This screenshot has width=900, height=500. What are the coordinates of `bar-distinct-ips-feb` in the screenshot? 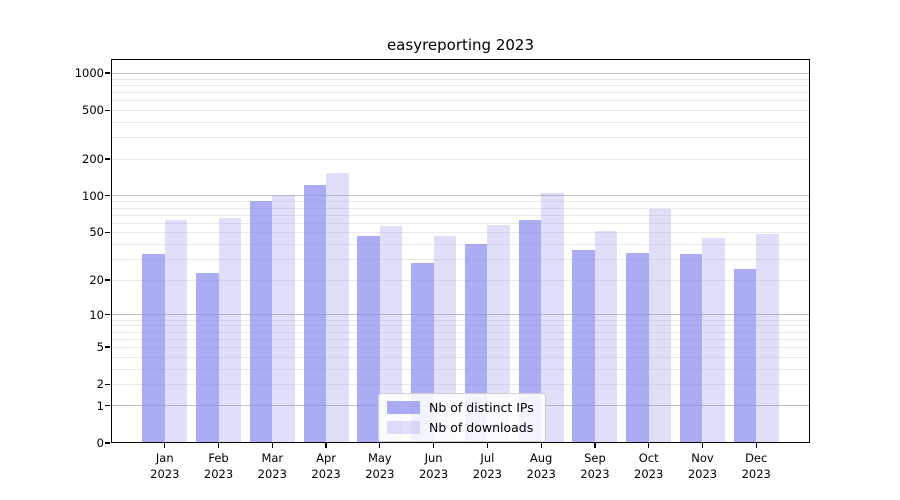 It's located at (207, 357).